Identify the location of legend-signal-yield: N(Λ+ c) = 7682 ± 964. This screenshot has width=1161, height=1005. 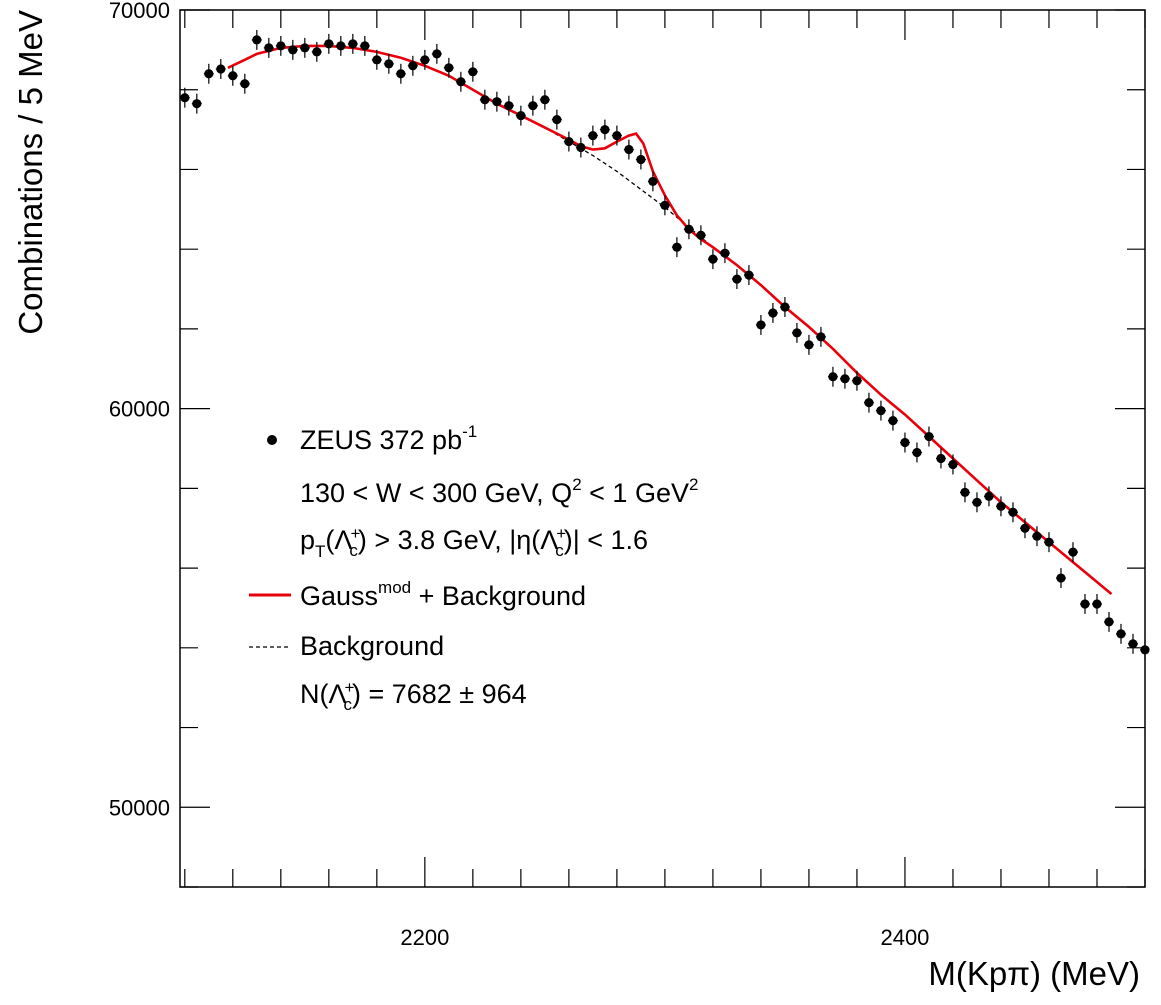
(413, 696).